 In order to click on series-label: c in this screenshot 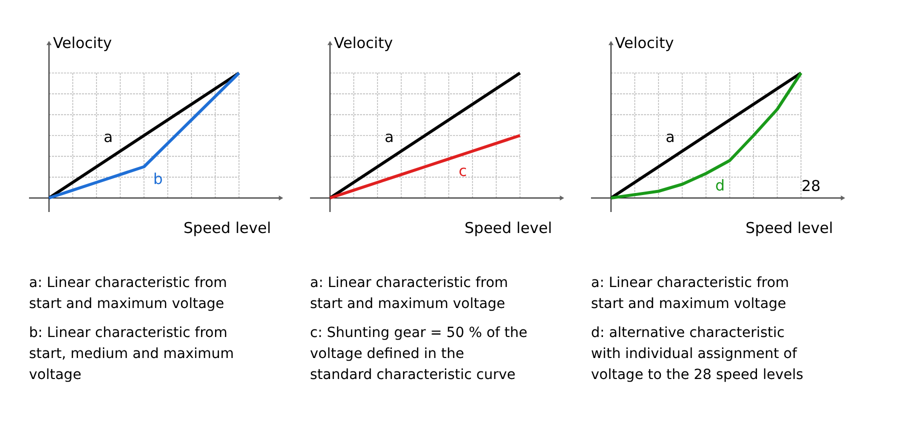, I will do `click(462, 171)`.